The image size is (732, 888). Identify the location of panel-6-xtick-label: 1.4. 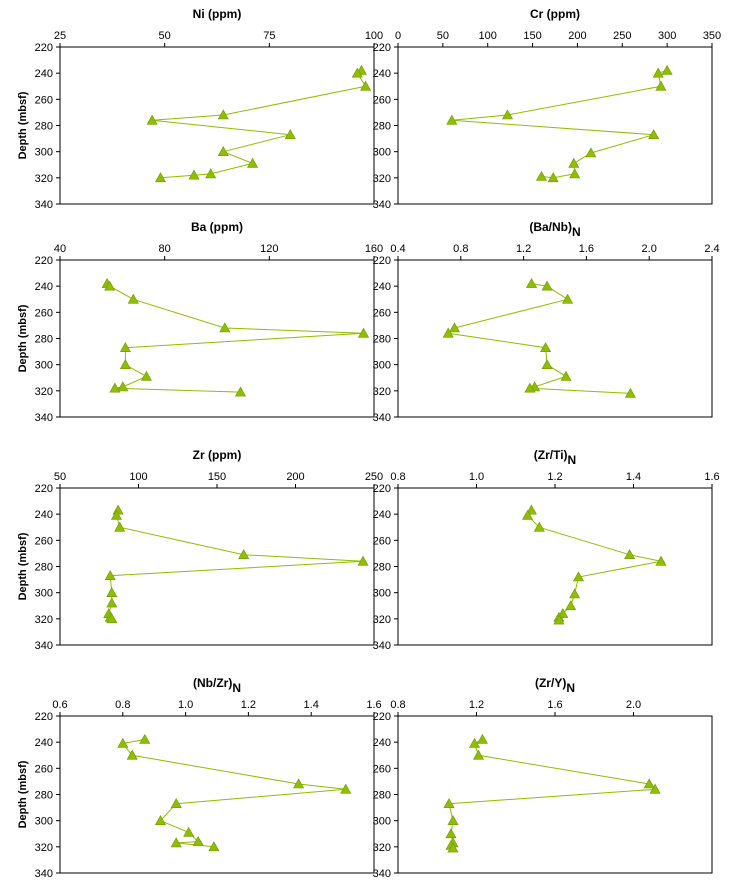
(633, 477).